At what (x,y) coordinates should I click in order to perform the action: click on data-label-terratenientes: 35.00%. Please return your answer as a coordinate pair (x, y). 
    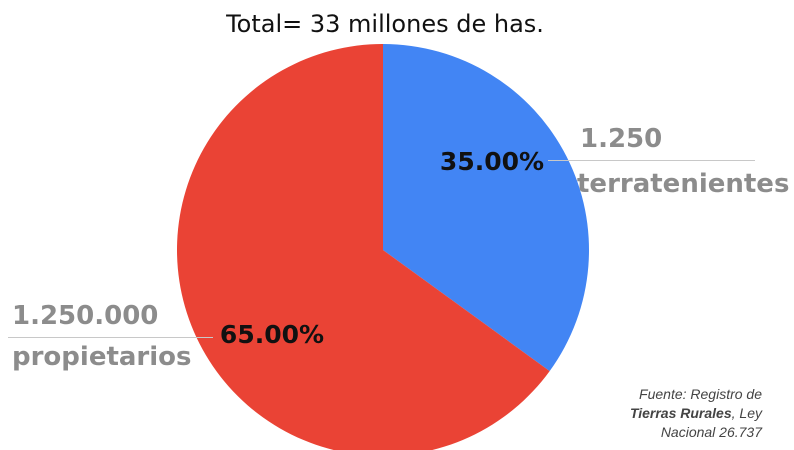
    Looking at the image, I should click on (492, 161).